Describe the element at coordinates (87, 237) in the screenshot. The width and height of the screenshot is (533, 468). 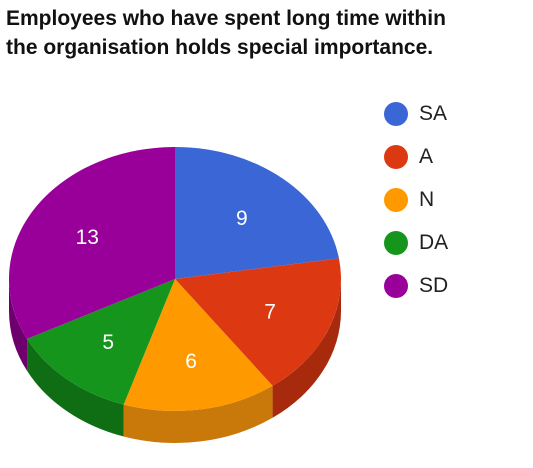
I see `data-label-sd: 13` at that location.